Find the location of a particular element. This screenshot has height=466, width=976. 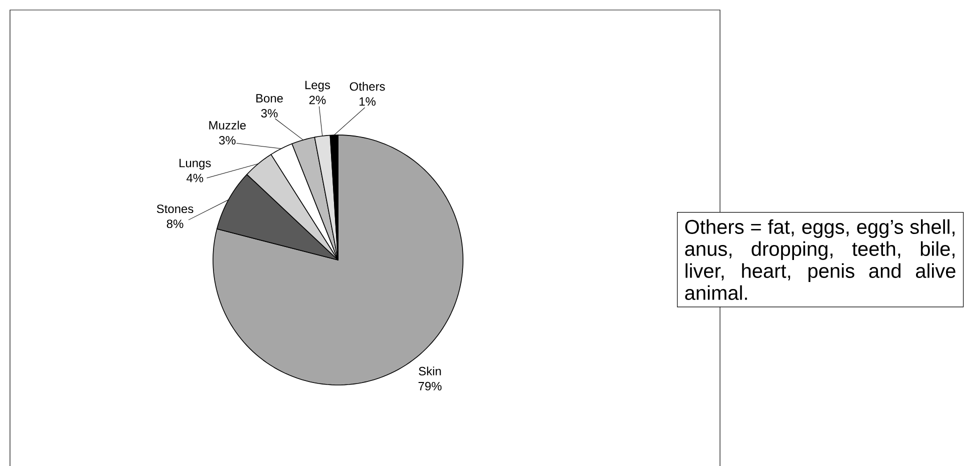

slice-label: Skin is located at coordinates (429, 371).